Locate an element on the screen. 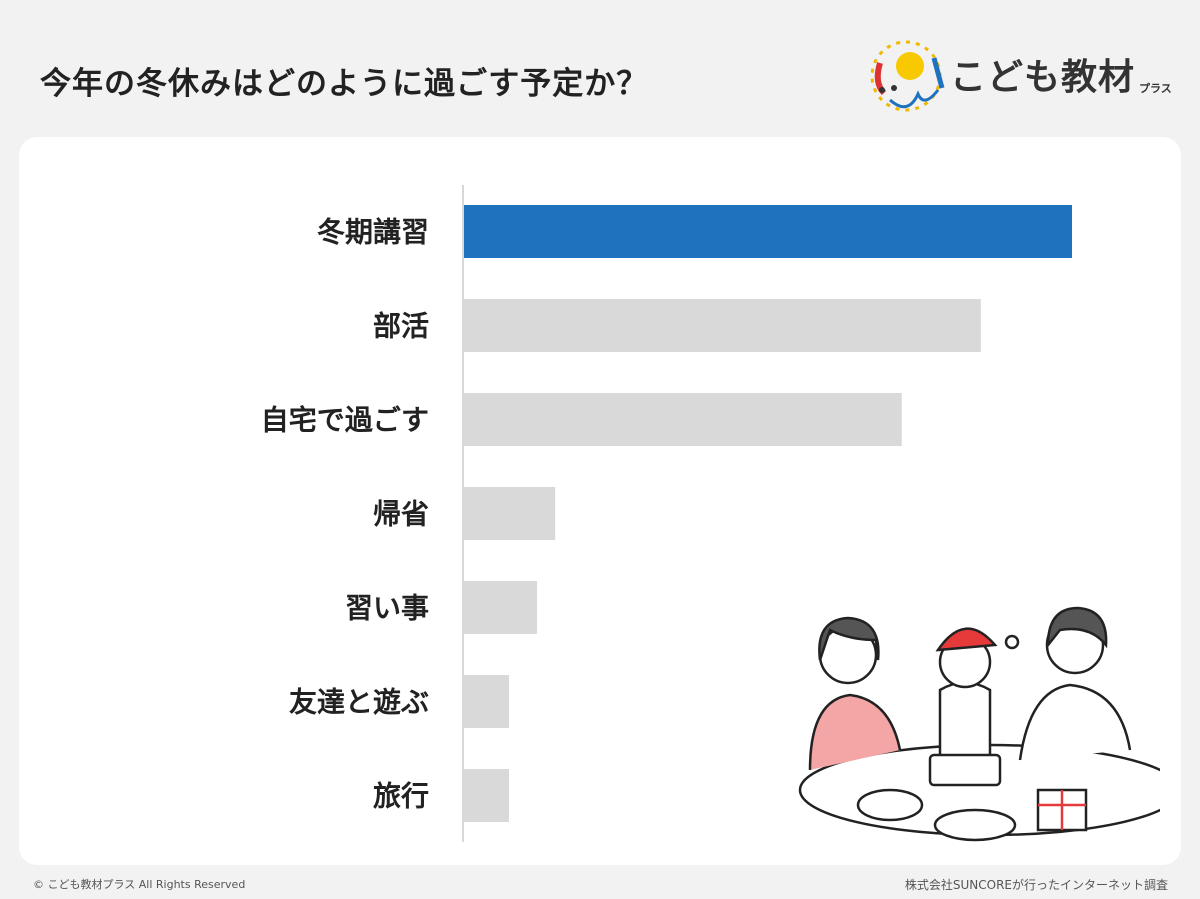  category-label-5: 友達と遊ぶ is located at coordinates (359, 702).